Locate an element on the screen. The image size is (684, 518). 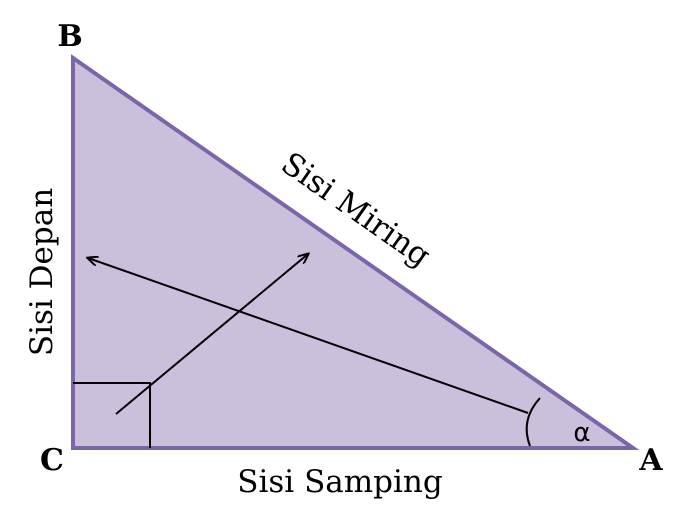
vertex-label-c: C is located at coordinates (52, 460).